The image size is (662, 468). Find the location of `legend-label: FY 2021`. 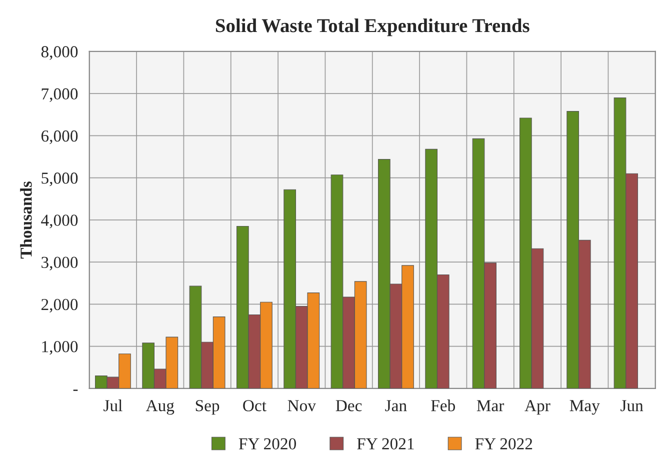

legend-label: FY 2021 is located at coordinates (385, 444).